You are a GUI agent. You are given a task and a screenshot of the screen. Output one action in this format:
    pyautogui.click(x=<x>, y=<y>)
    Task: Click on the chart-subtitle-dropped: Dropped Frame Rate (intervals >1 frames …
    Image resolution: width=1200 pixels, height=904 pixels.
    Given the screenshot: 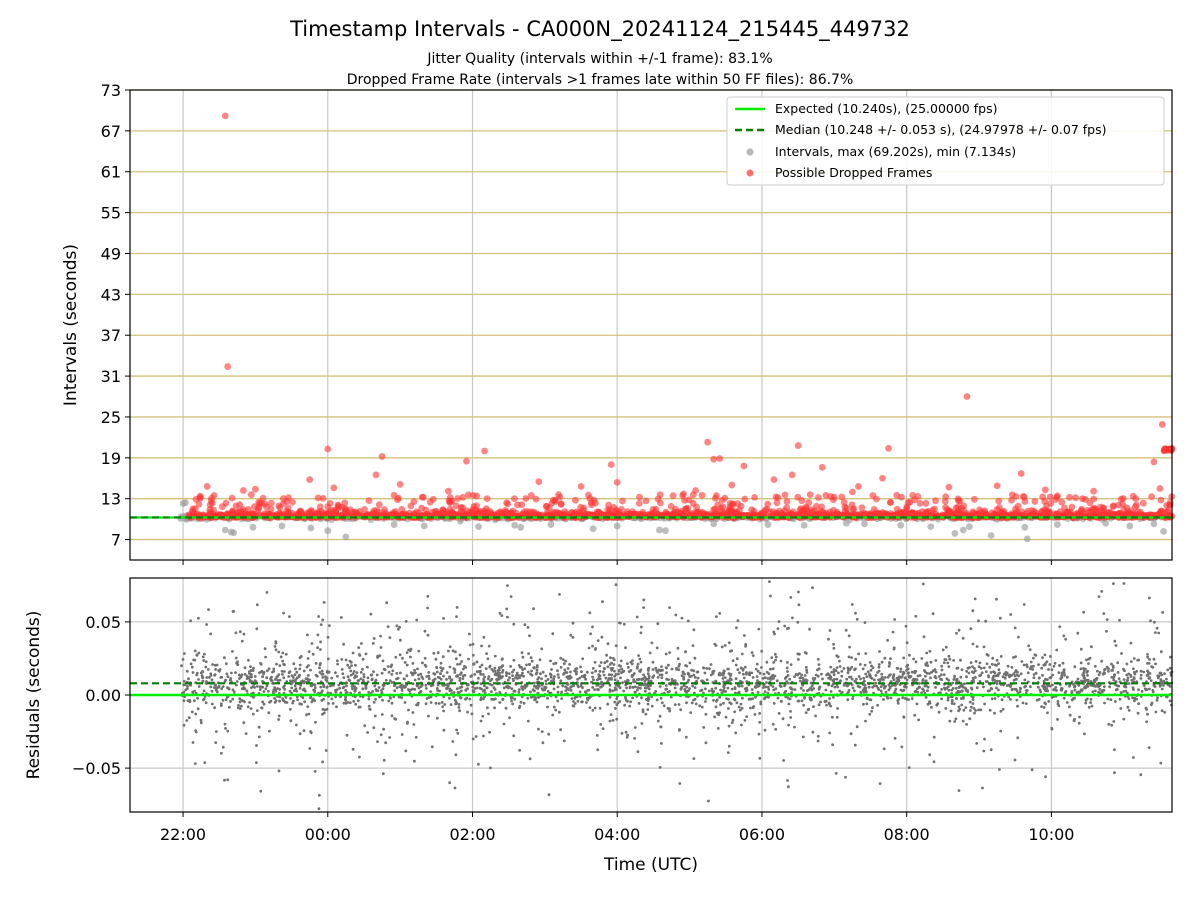 What is the action you would take?
    pyautogui.click(x=600, y=80)
    